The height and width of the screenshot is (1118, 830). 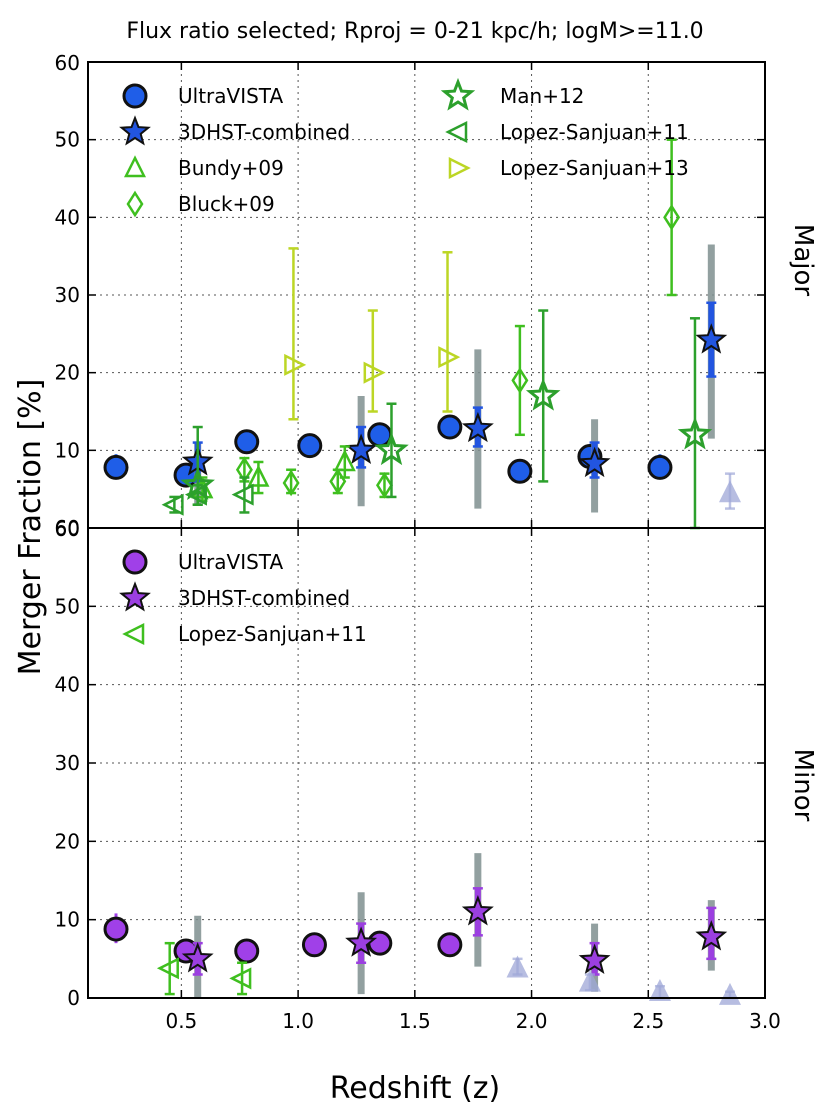 What do you see at coordinates (648, 1021) in the screenshot?
I see `x-tick-label: 2.5` at bounding box center [648, 1021].